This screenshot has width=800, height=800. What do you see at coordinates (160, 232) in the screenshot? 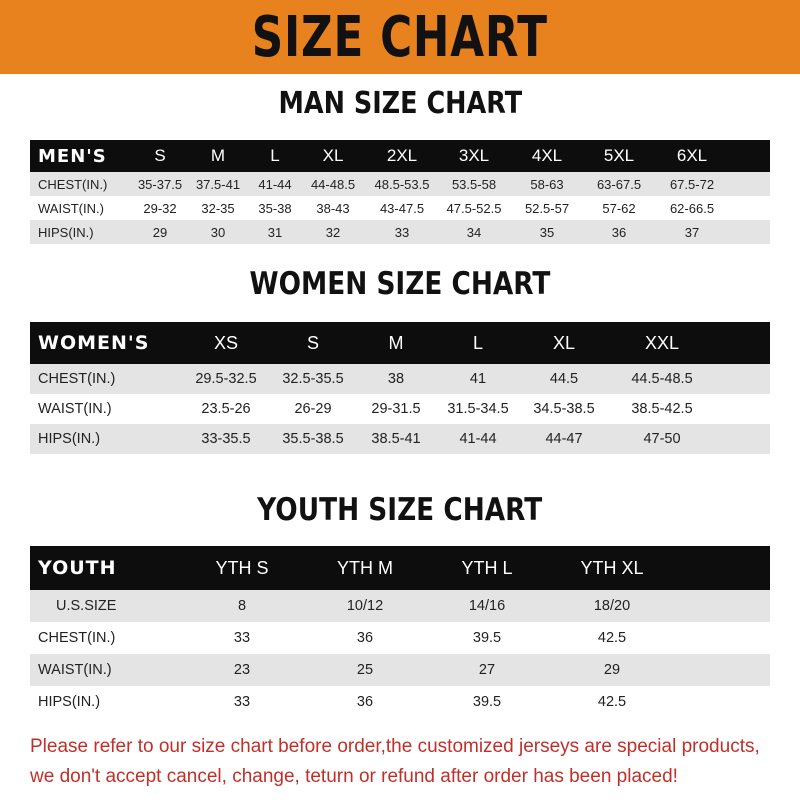
I see `measurement-value: 29` at bounding box center [160, 232].